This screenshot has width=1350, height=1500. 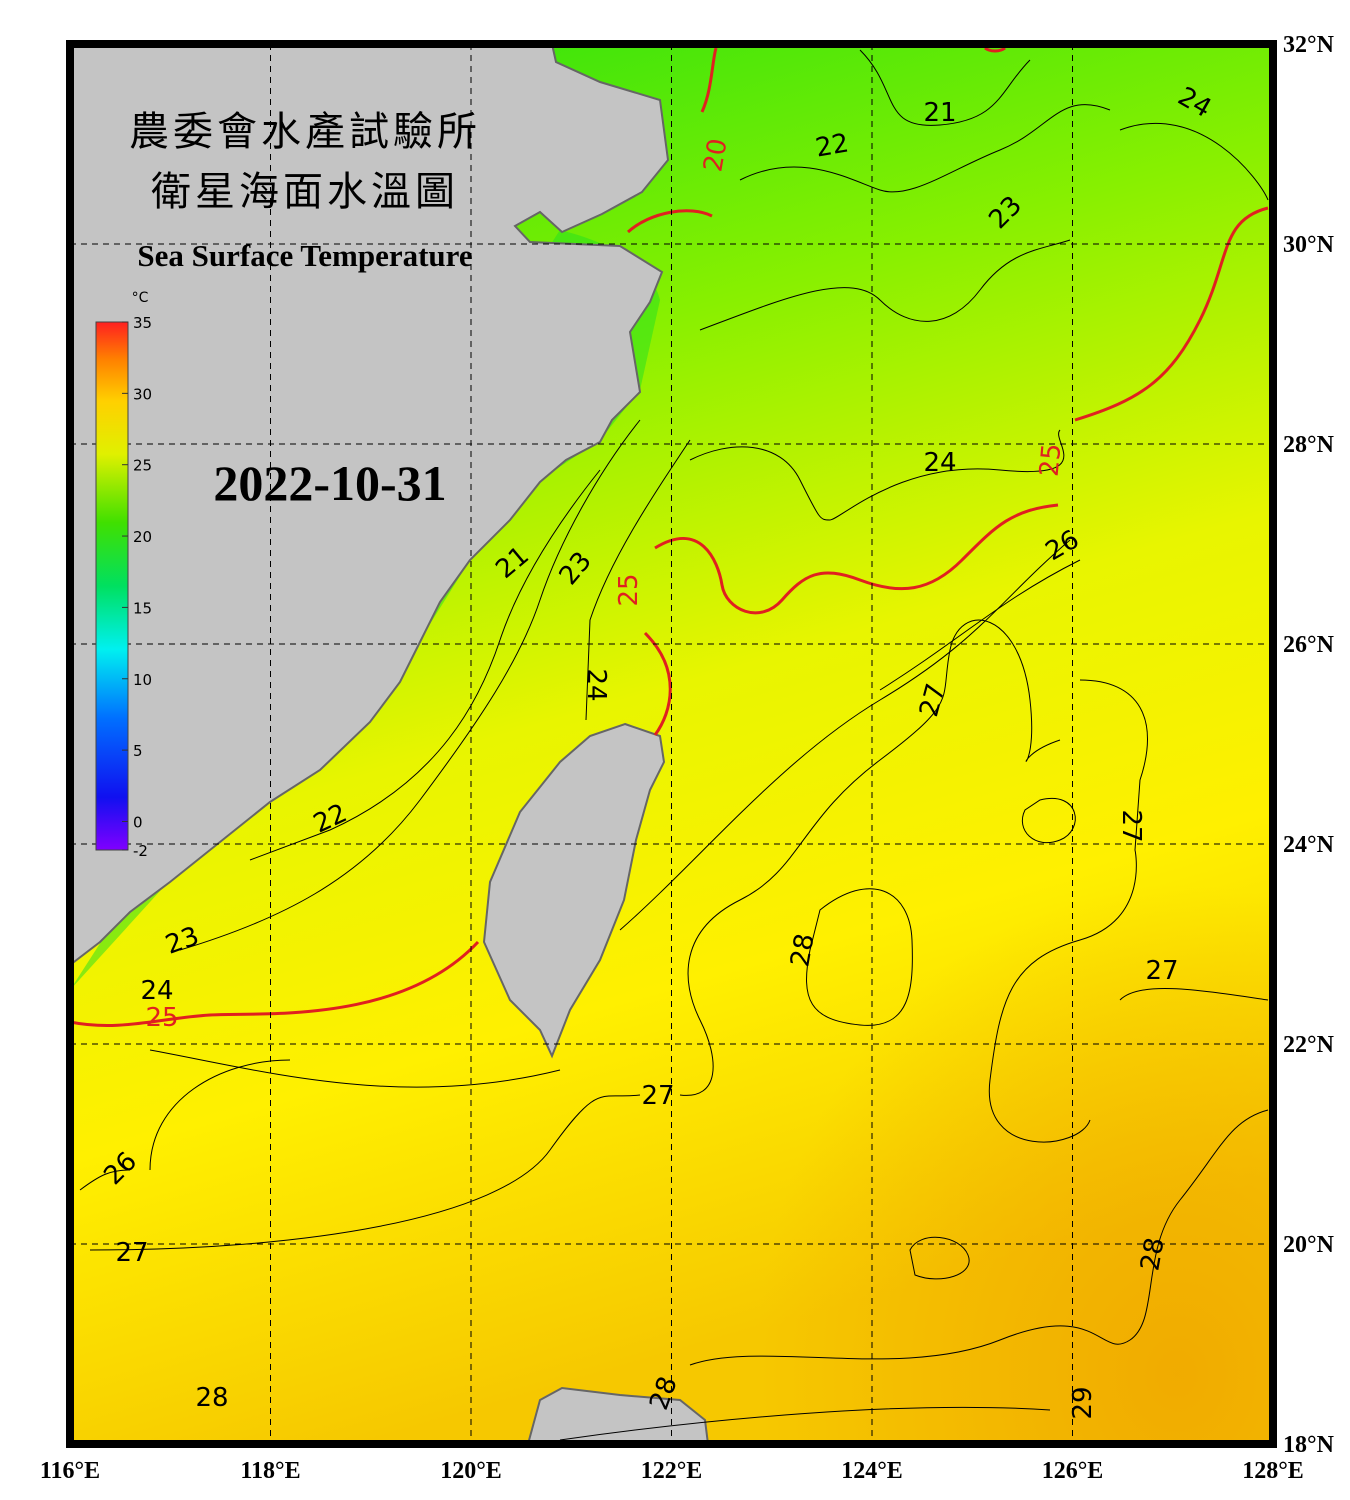 What do you see at coordinates (1309, 645) in the screenshot?
I see `lat-tick-label: 26°N` at bounding box center [1309, 645].